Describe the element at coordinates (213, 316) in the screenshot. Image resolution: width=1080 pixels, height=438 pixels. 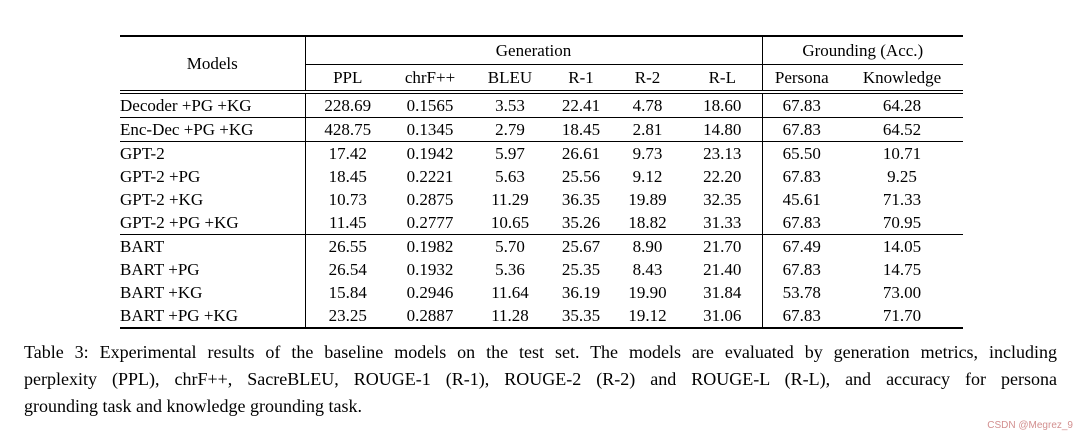
I see `model-name: BART +PG +KG` at that location.